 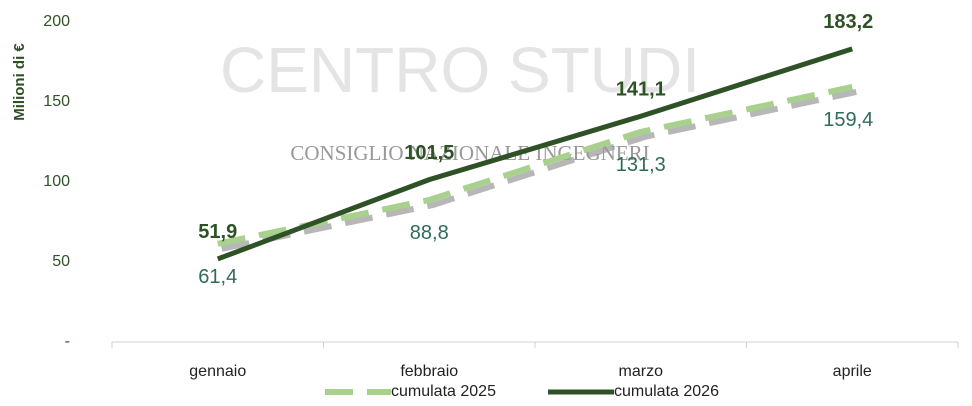 What do you see at coordinates (666, 391) in the screenshot?
I see `legend-label: cumulata 2026` at bounding box center [666, 391].